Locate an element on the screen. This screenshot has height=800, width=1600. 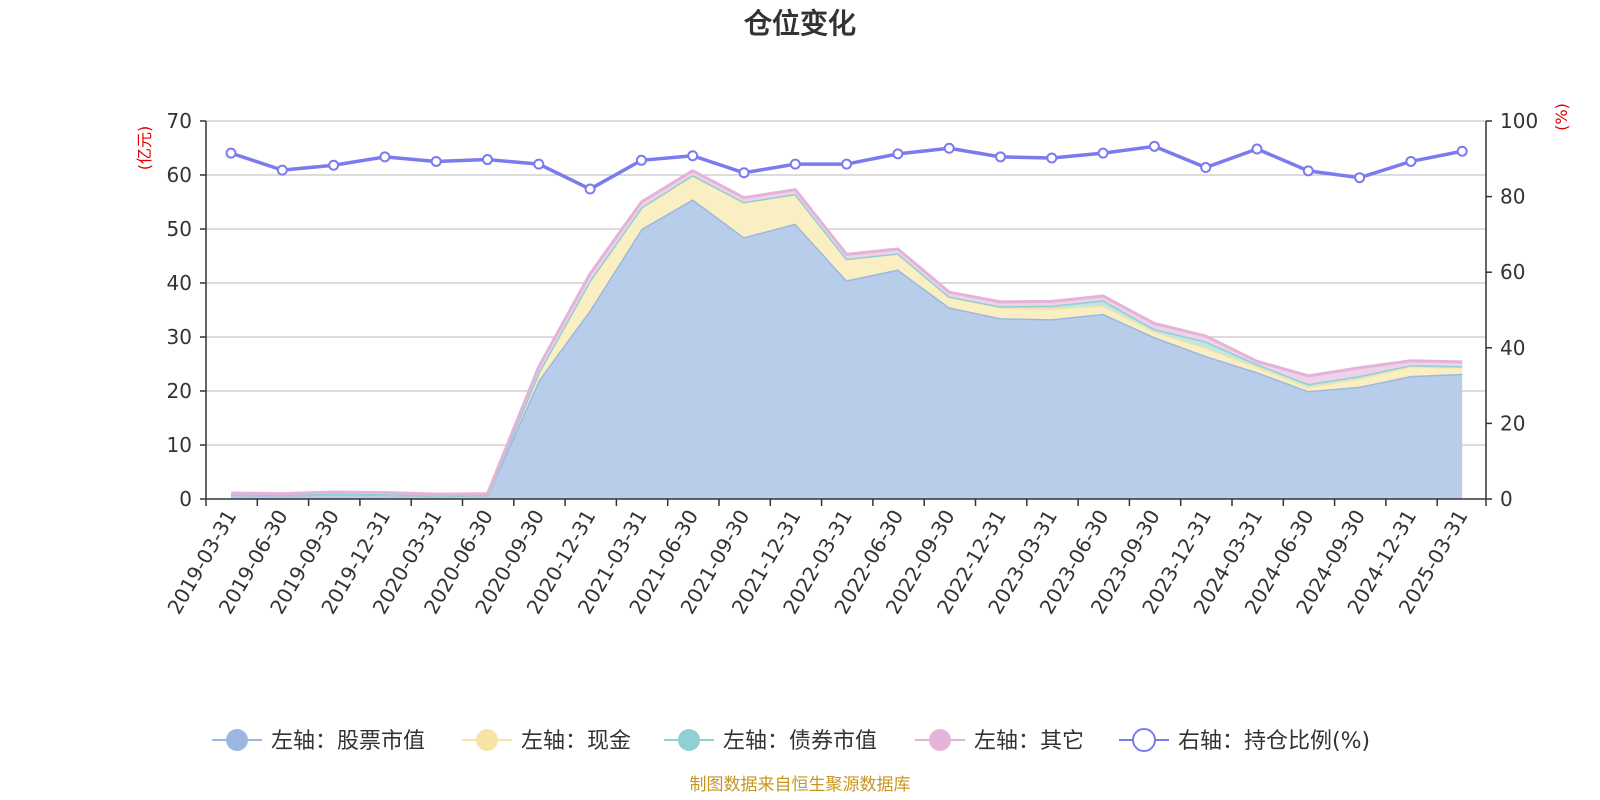
legend-label: 右轴：持仓比例(%) is located at coordinates (1274, 741).